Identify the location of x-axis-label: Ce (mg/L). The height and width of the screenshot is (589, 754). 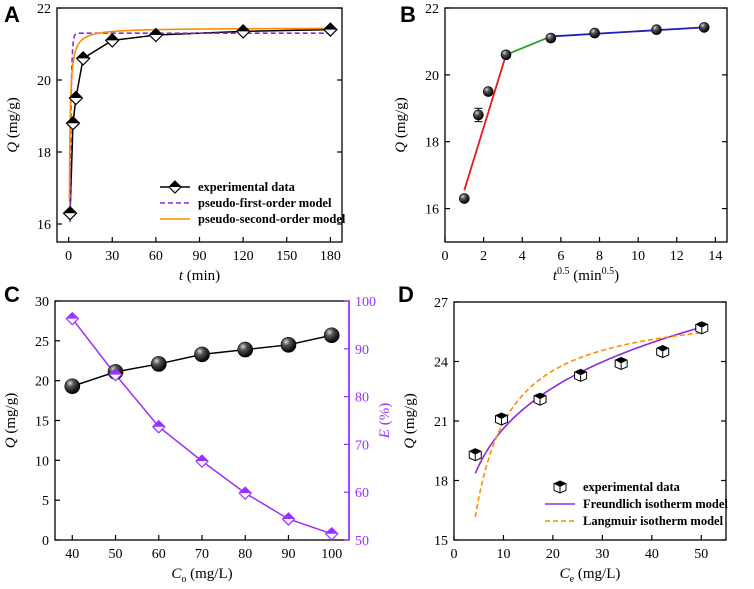
(590, 575).